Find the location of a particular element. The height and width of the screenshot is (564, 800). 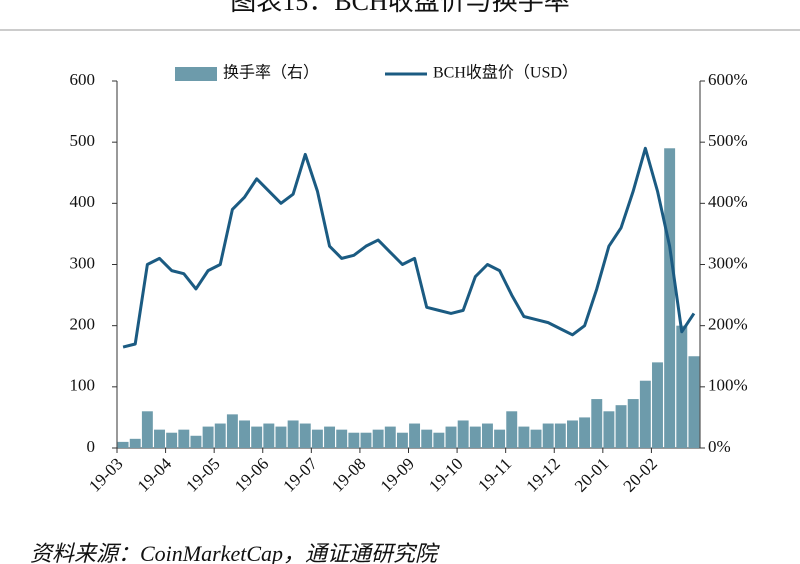

y-tick-label: 100 is located at coordinates (83, 385).